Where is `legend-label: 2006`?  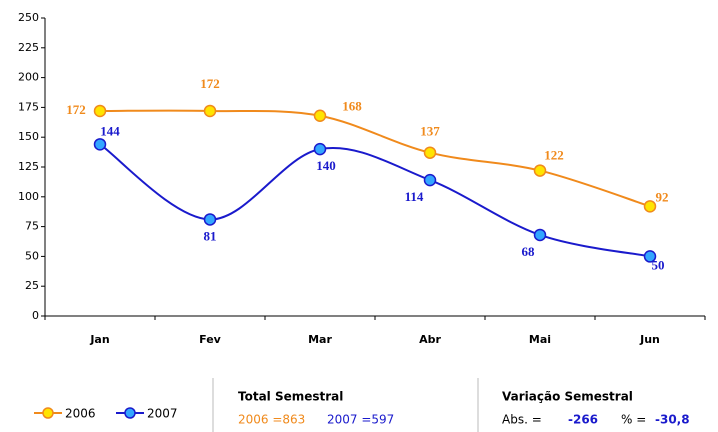 legend-label: 2006 is located at coordinates (80, 414).